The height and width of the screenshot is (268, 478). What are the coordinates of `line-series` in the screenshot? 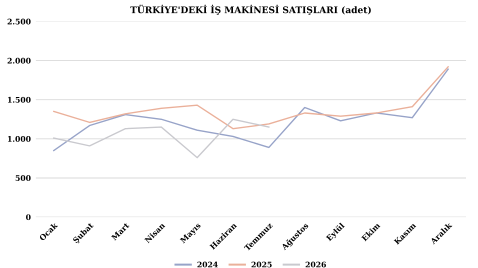 It's located at (161, 138).